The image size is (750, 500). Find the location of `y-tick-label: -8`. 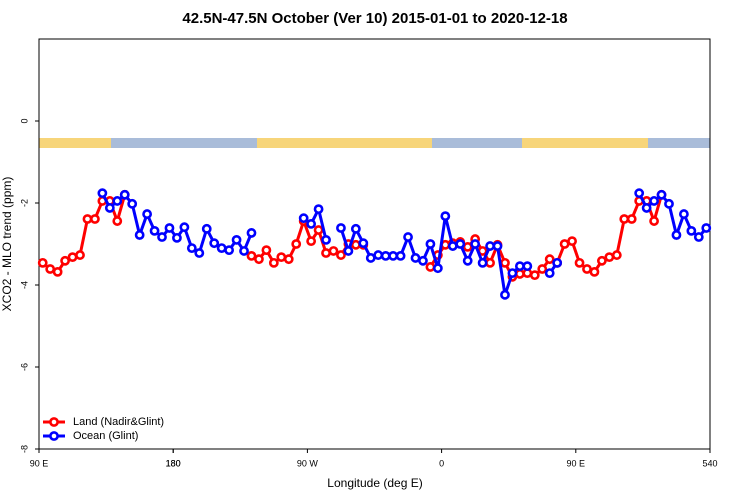

y-tick-label: -8 is located at coordinates (24, 449).